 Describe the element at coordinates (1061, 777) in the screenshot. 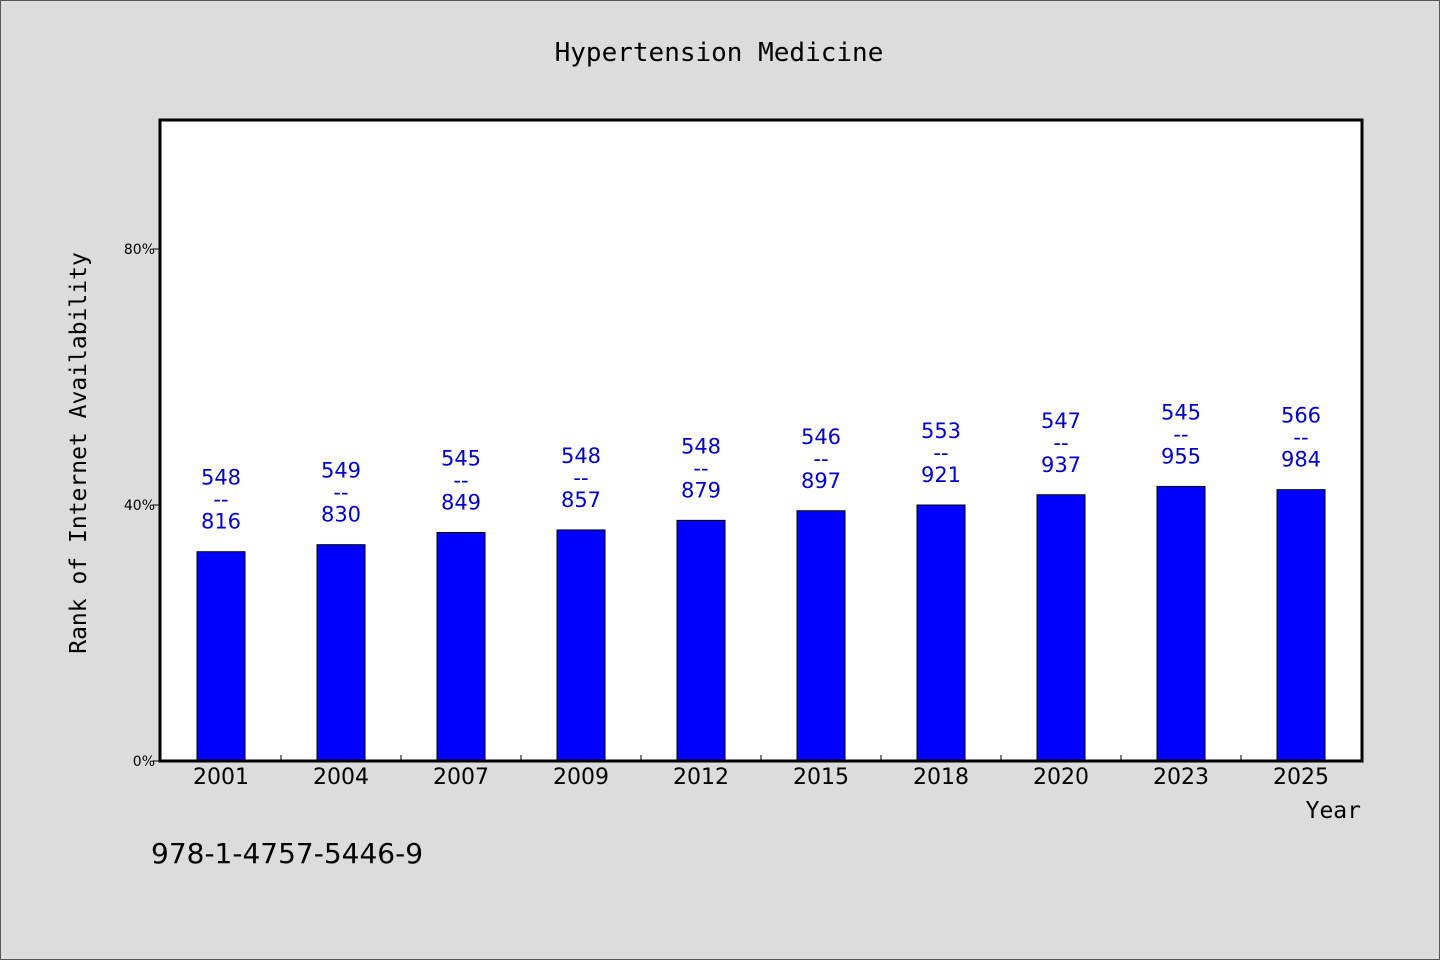

I see `x-tick-label: 2020` at that location.